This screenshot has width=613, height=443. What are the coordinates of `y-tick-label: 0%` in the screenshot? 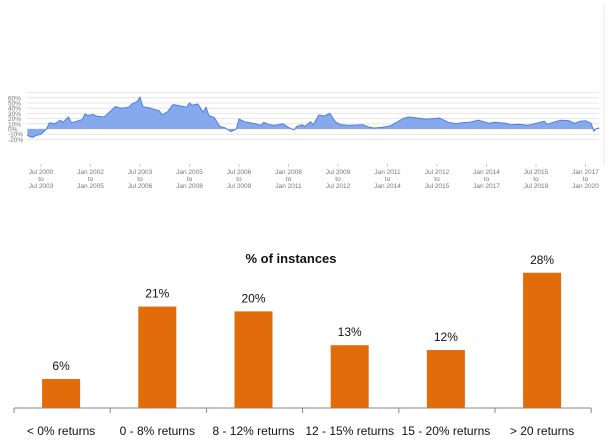 It's located at (13, 130).